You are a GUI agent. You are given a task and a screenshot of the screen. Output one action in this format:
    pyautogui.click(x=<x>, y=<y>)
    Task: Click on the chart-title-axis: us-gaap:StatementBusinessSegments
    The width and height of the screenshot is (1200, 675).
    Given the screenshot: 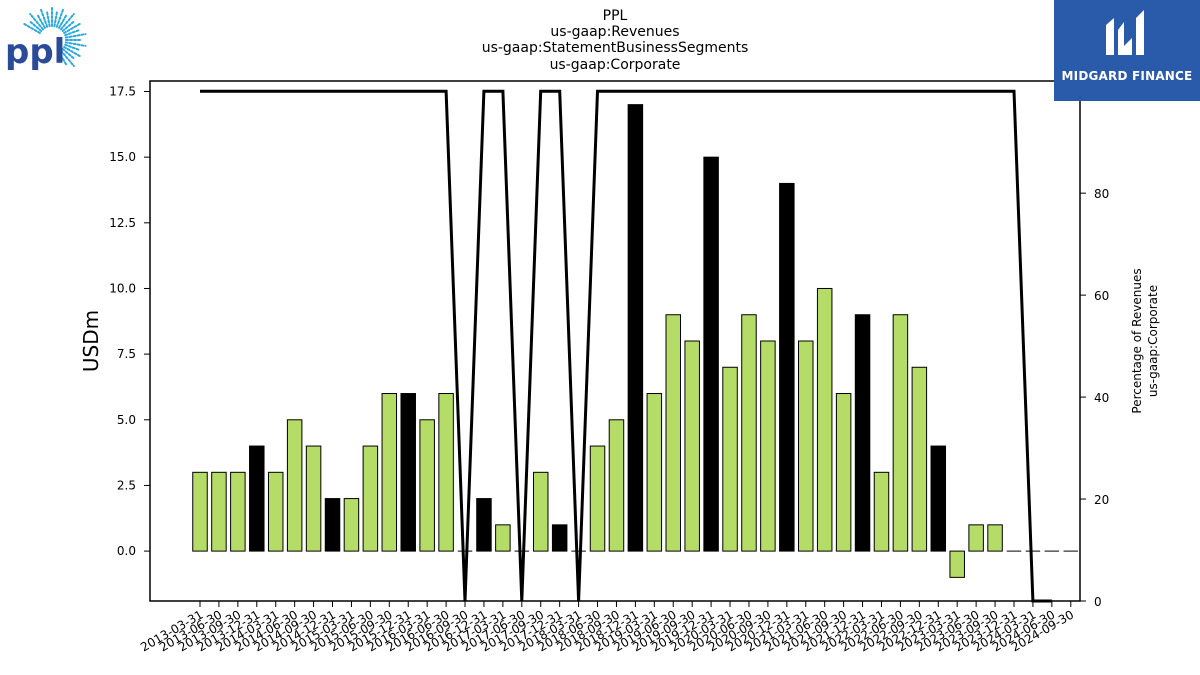 What is the action you would take?
    pyautogui.click(x=615, y=48)
    